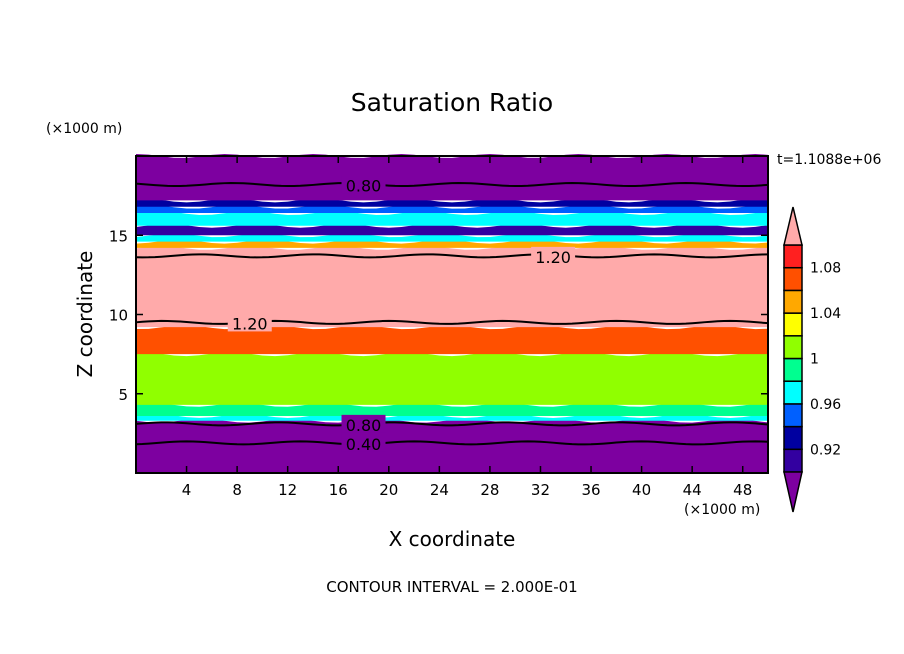 This screenshot has width=904, height=654. I want to click on x-tick-label: 24, so click(439, 490).